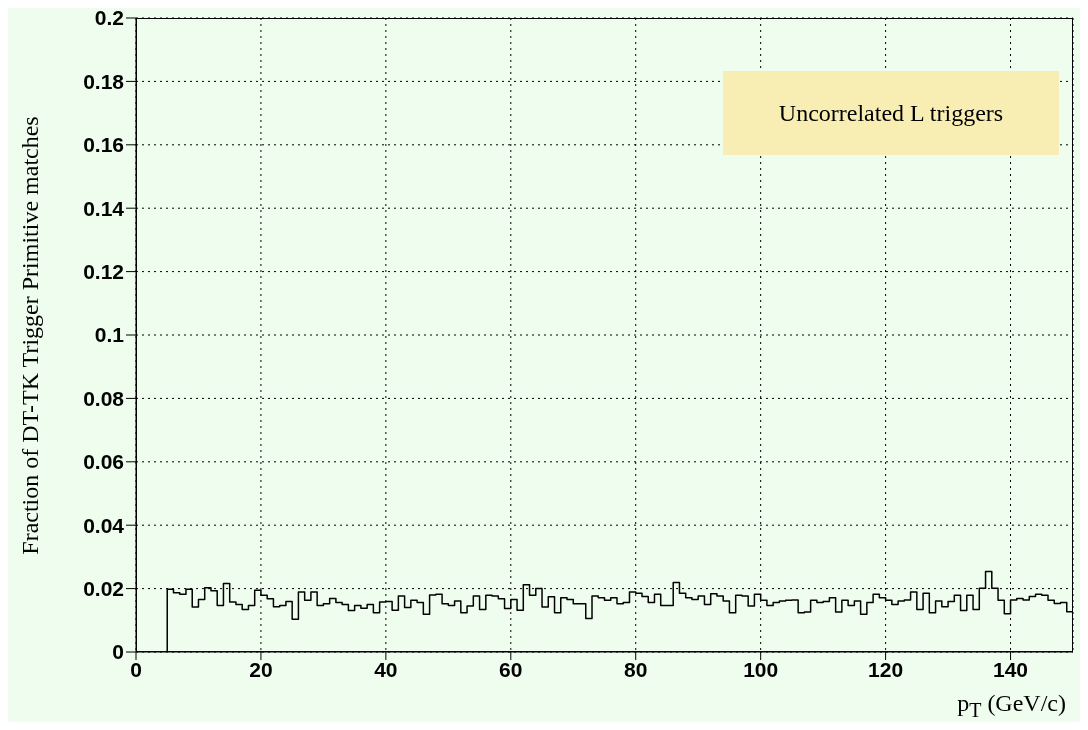 Image resolution: width=1088 pixels, height=730 pixels. What do you see at coordinates (104, 398) in the screenshot?
I see `y-tick-label: 0.08` at bounding box center [104, 398].